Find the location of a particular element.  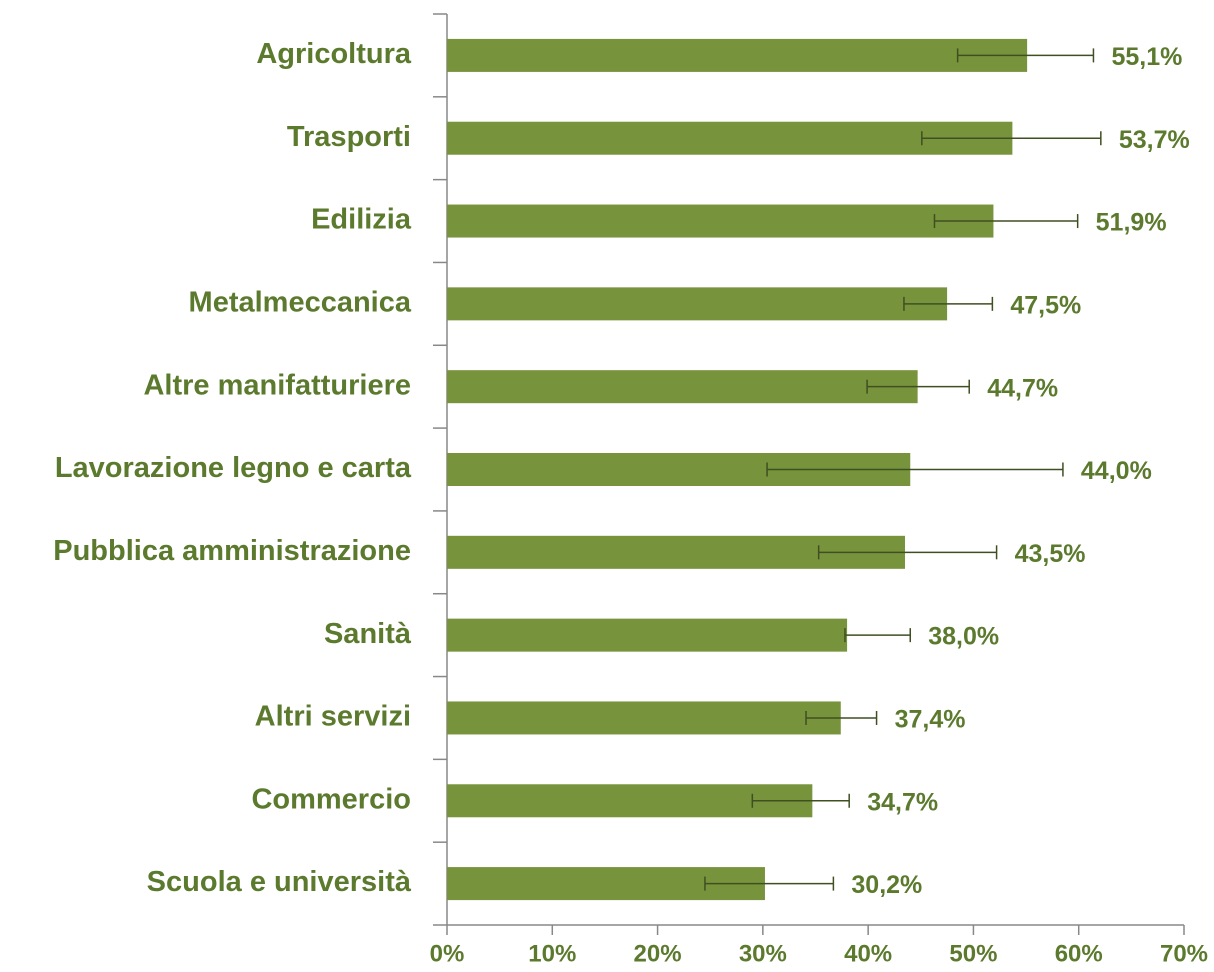

y-tick-label: Sanità is located at coordinates (368, 634).